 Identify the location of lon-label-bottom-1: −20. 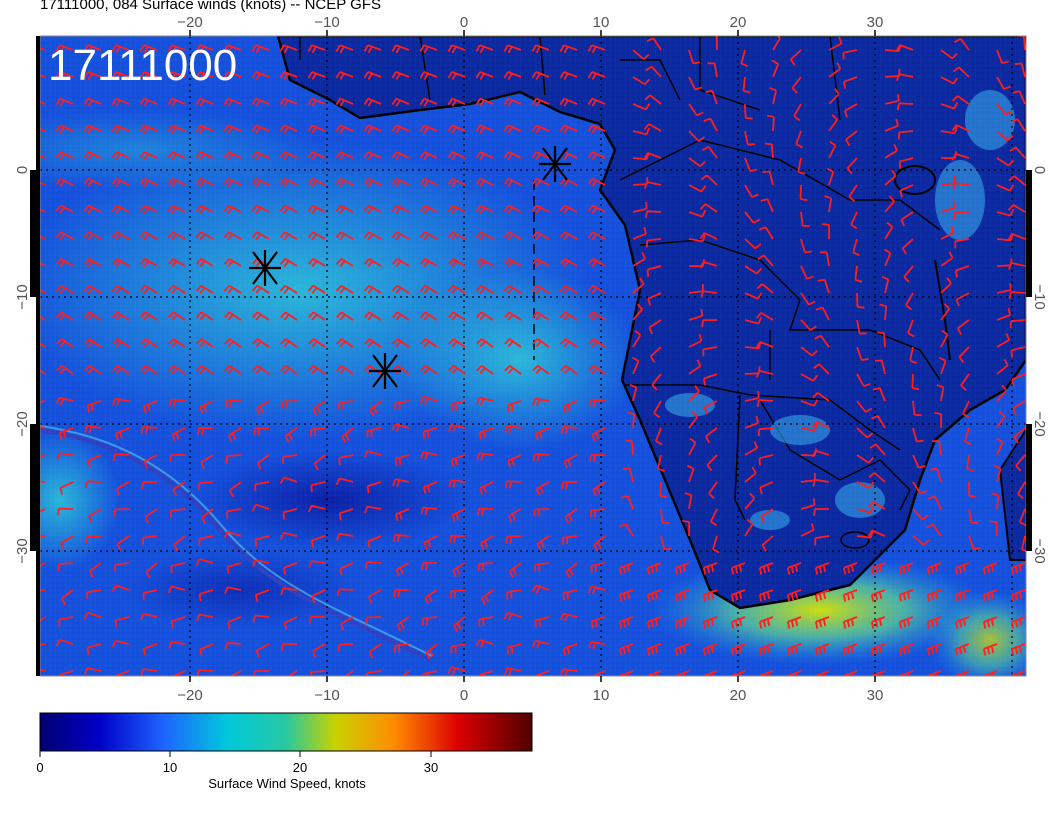
(189, 695).